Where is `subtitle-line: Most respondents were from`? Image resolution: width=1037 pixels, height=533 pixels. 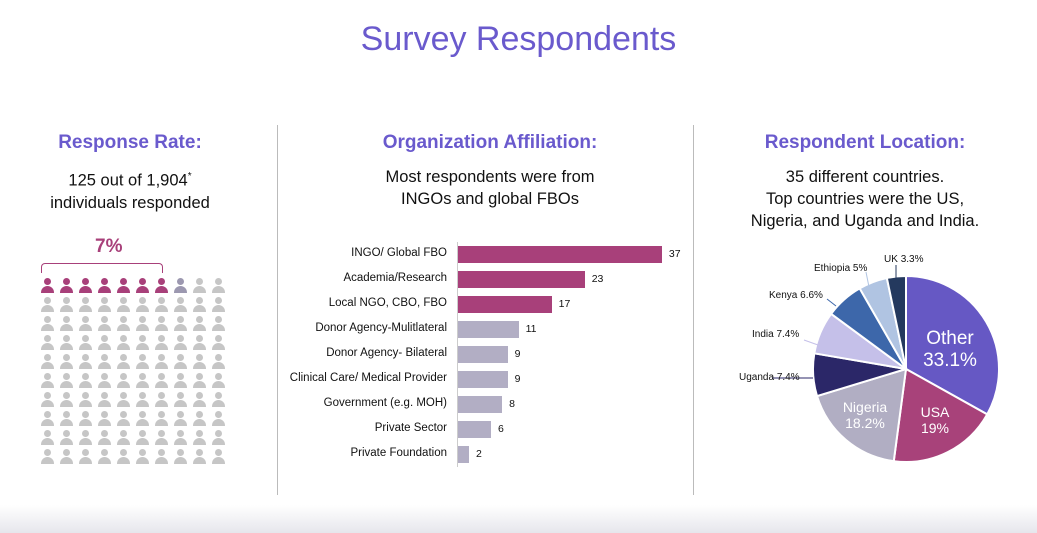 subtitle-line: Most respondents were from is located at coordinates (490, 177).